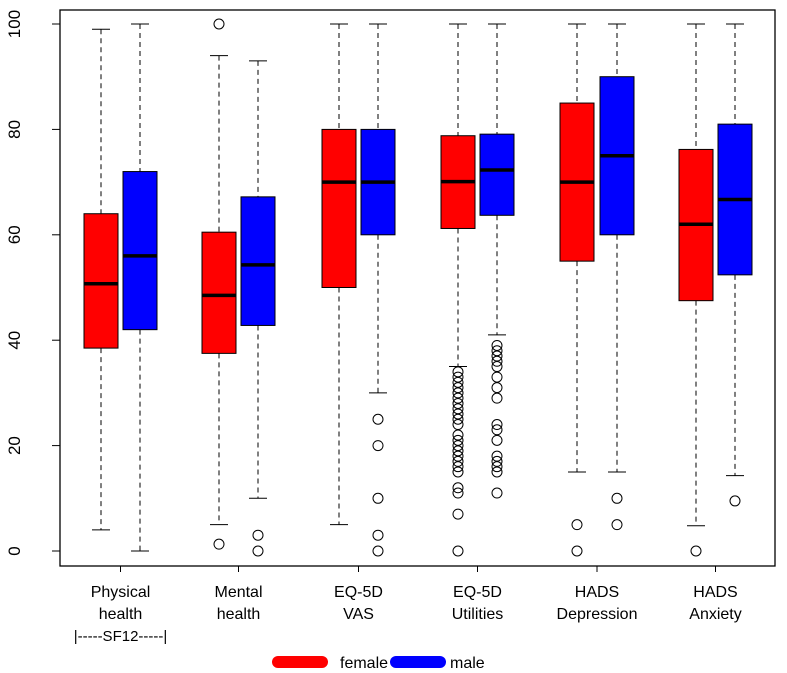 The height and width of the screenshot is (673, 787). What do you see at coordinates (418, 662) in the screenshot?
I see `legend-swatch-male` at bounding box center [418, 662].